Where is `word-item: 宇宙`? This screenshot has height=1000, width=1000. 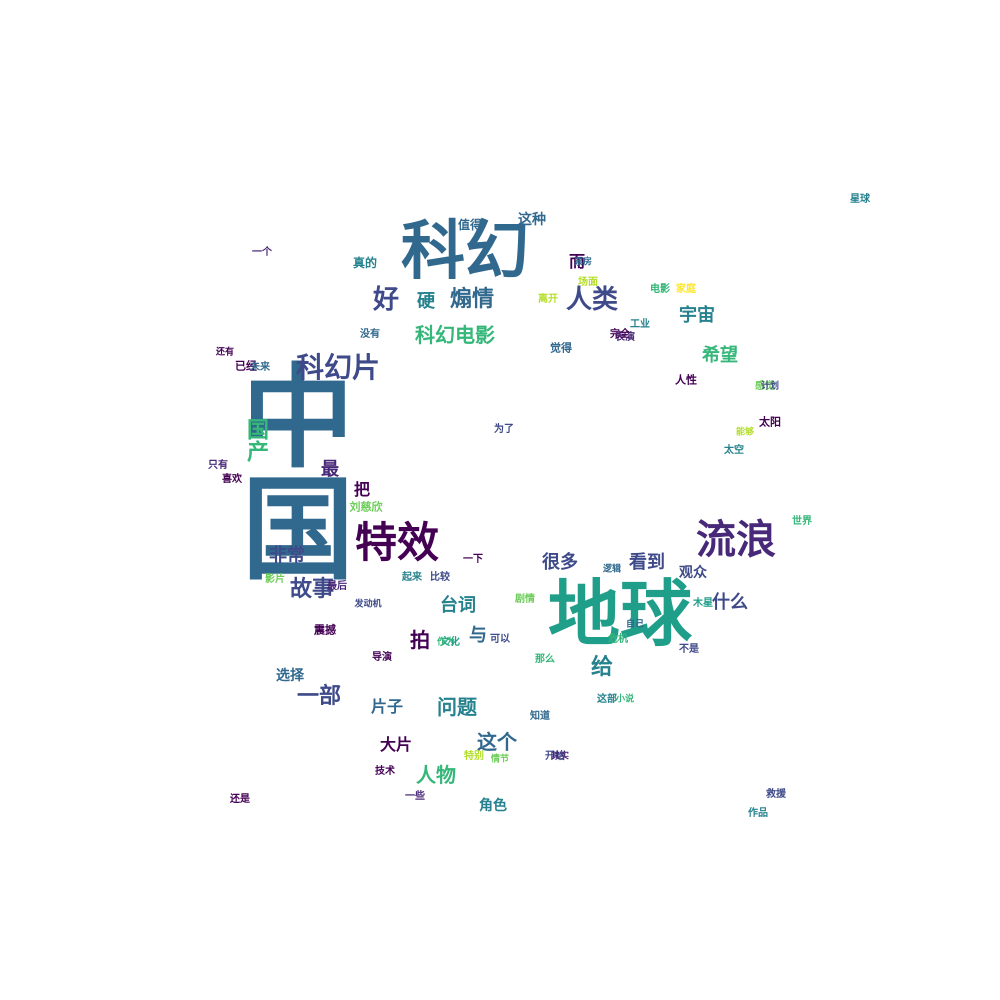 word-item: 宇宙 is located at coordinates (697, 316).